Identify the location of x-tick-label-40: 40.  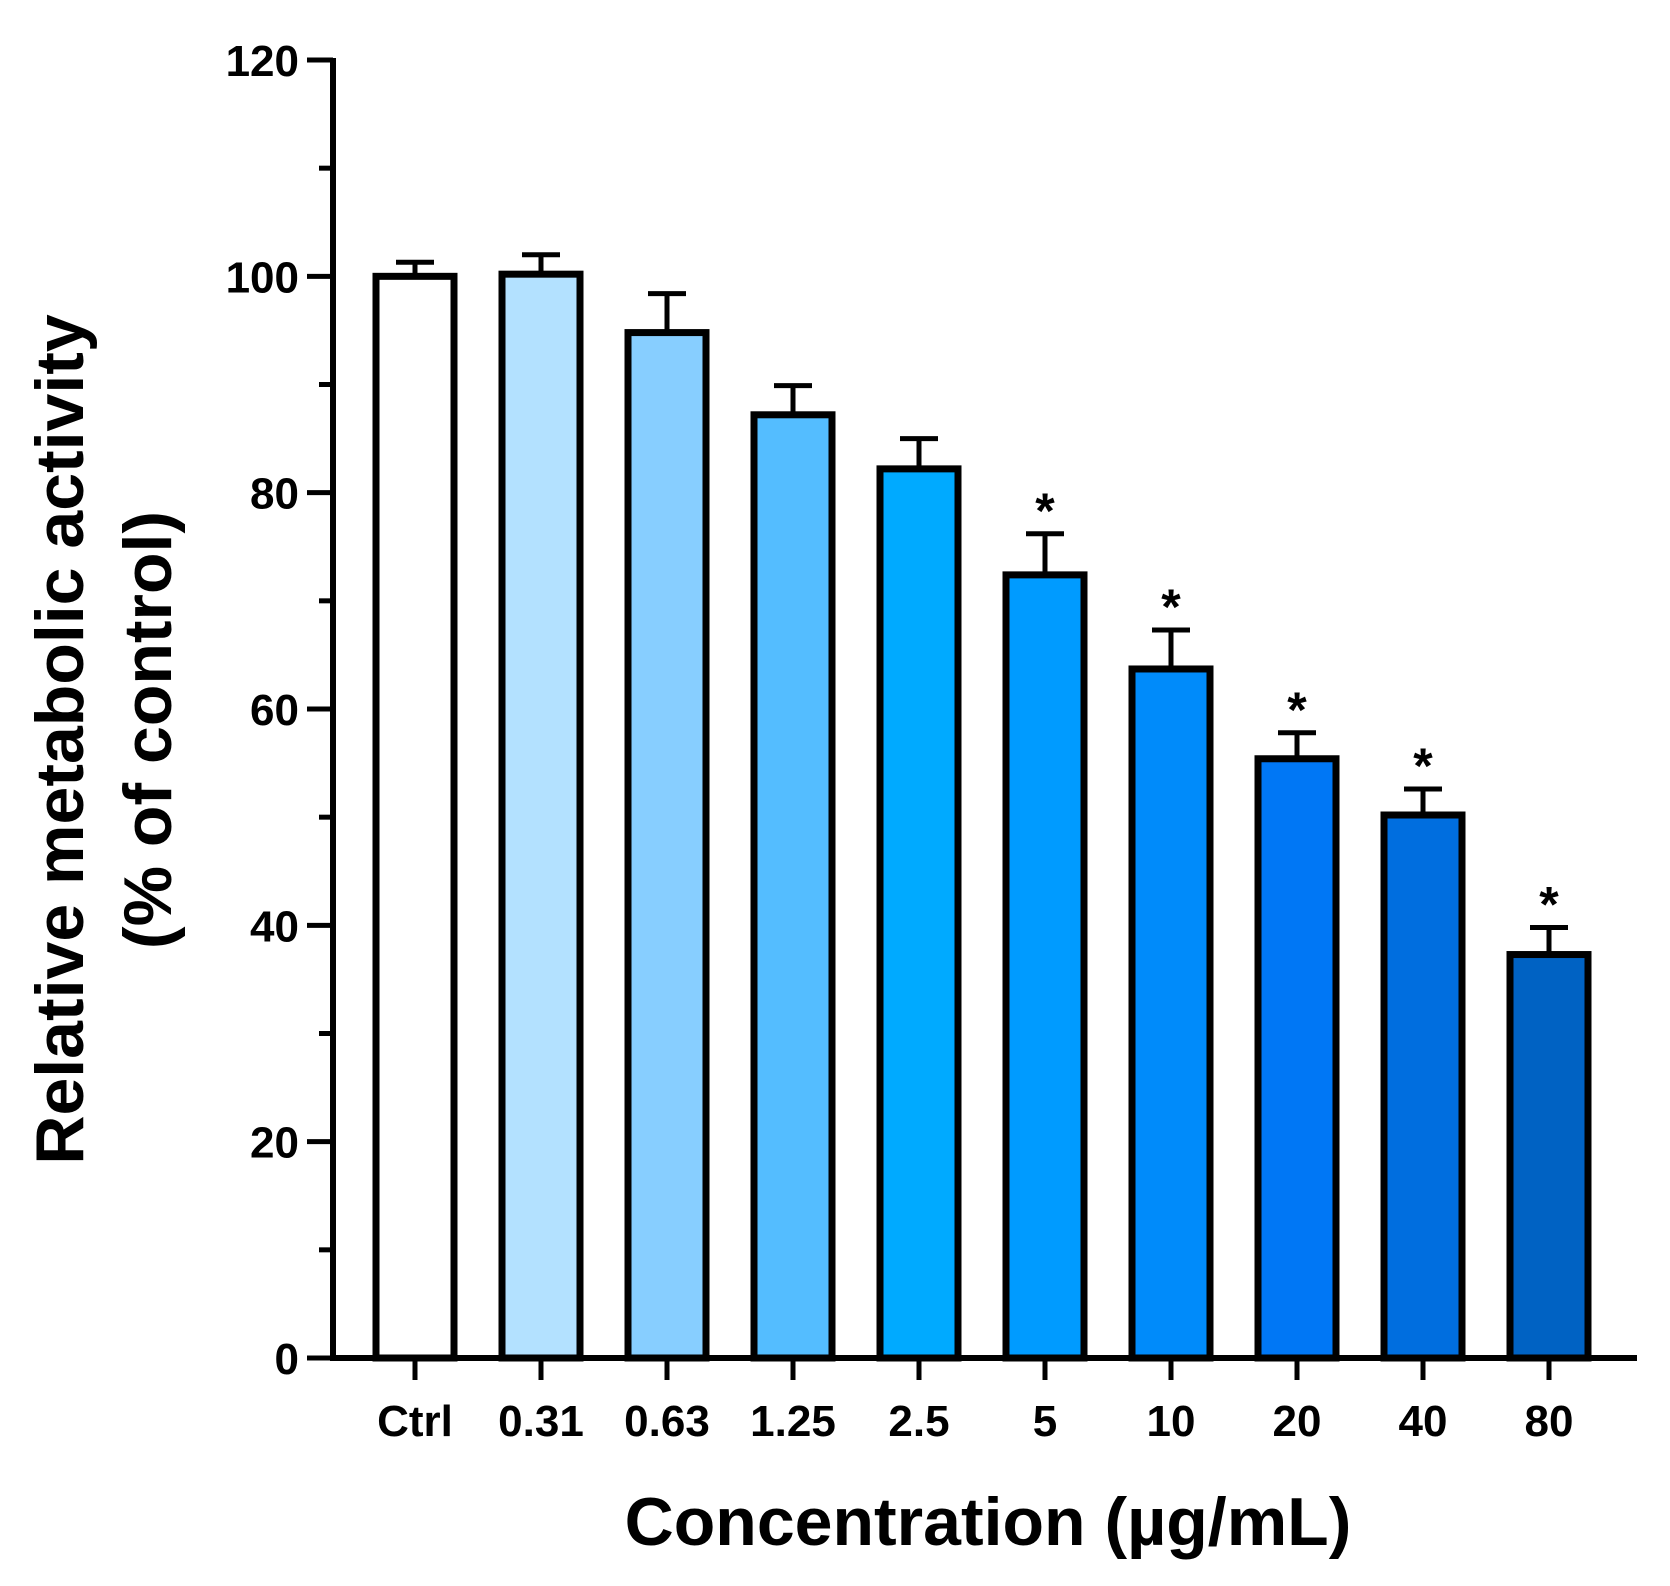
(1423, 1421).